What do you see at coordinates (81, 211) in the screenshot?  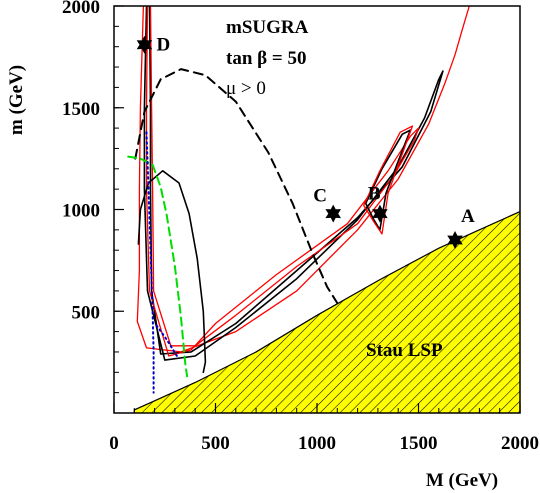 I see `y-tick-label: 1000` at bounding box center [81, 211].